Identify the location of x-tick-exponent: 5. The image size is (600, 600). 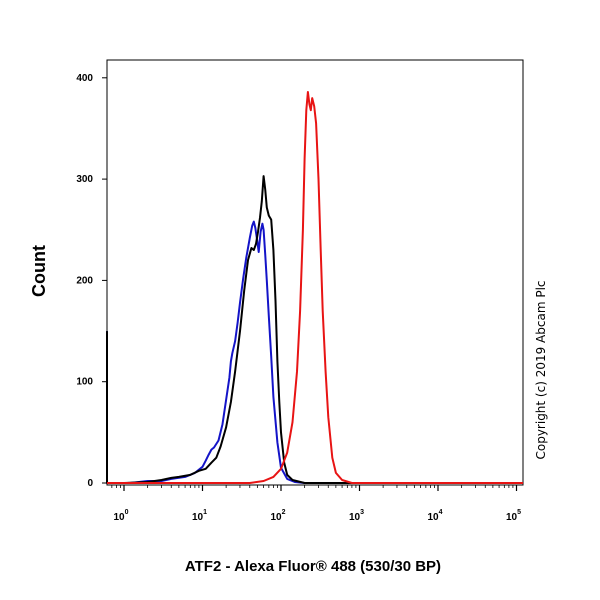
(519, 512).